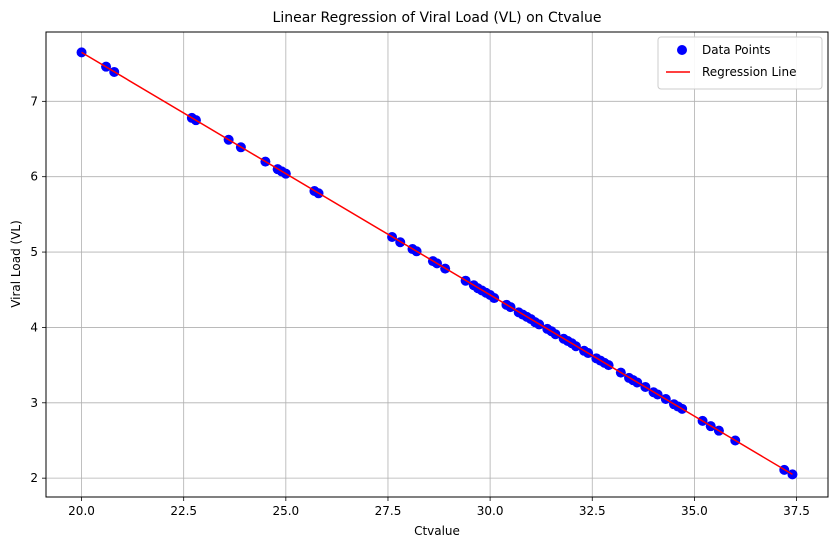 This screenshot has height=547, width=833. What do you see at coordinates (34, 101) in the screenshot?
I see `y-tick-label: 7` at bounding box center [34, 101].